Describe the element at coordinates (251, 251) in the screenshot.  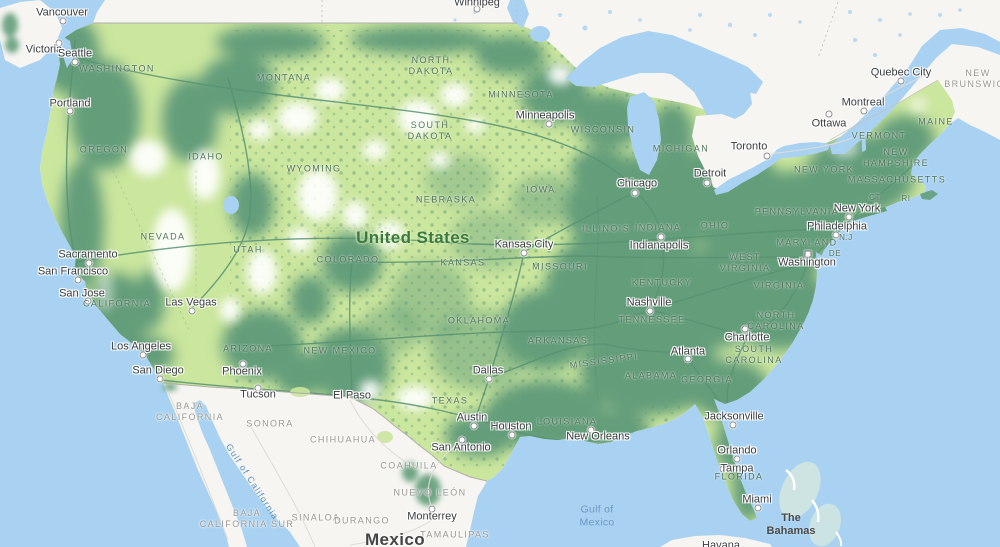
I see `state-borders` at that location.